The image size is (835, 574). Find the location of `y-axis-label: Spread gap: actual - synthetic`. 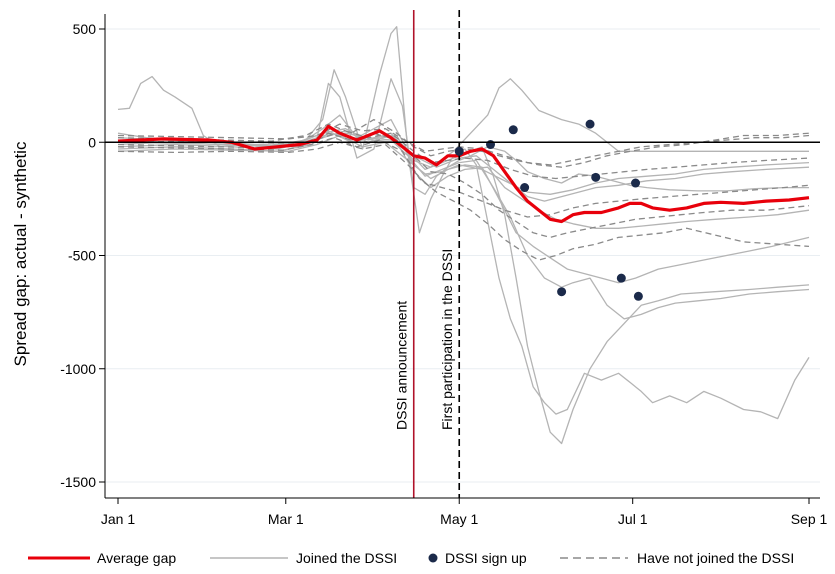

y-axis-label: Spread gap: actual - synthetic is located at coordinates (20, 253).